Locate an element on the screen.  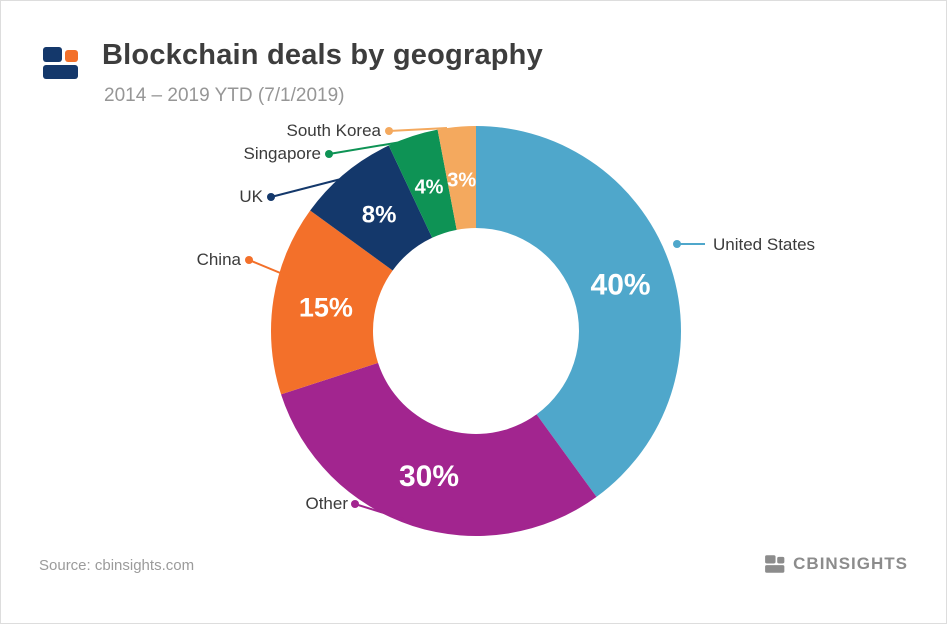
slice-value-label: 40% is located at coordinates (621, 285).